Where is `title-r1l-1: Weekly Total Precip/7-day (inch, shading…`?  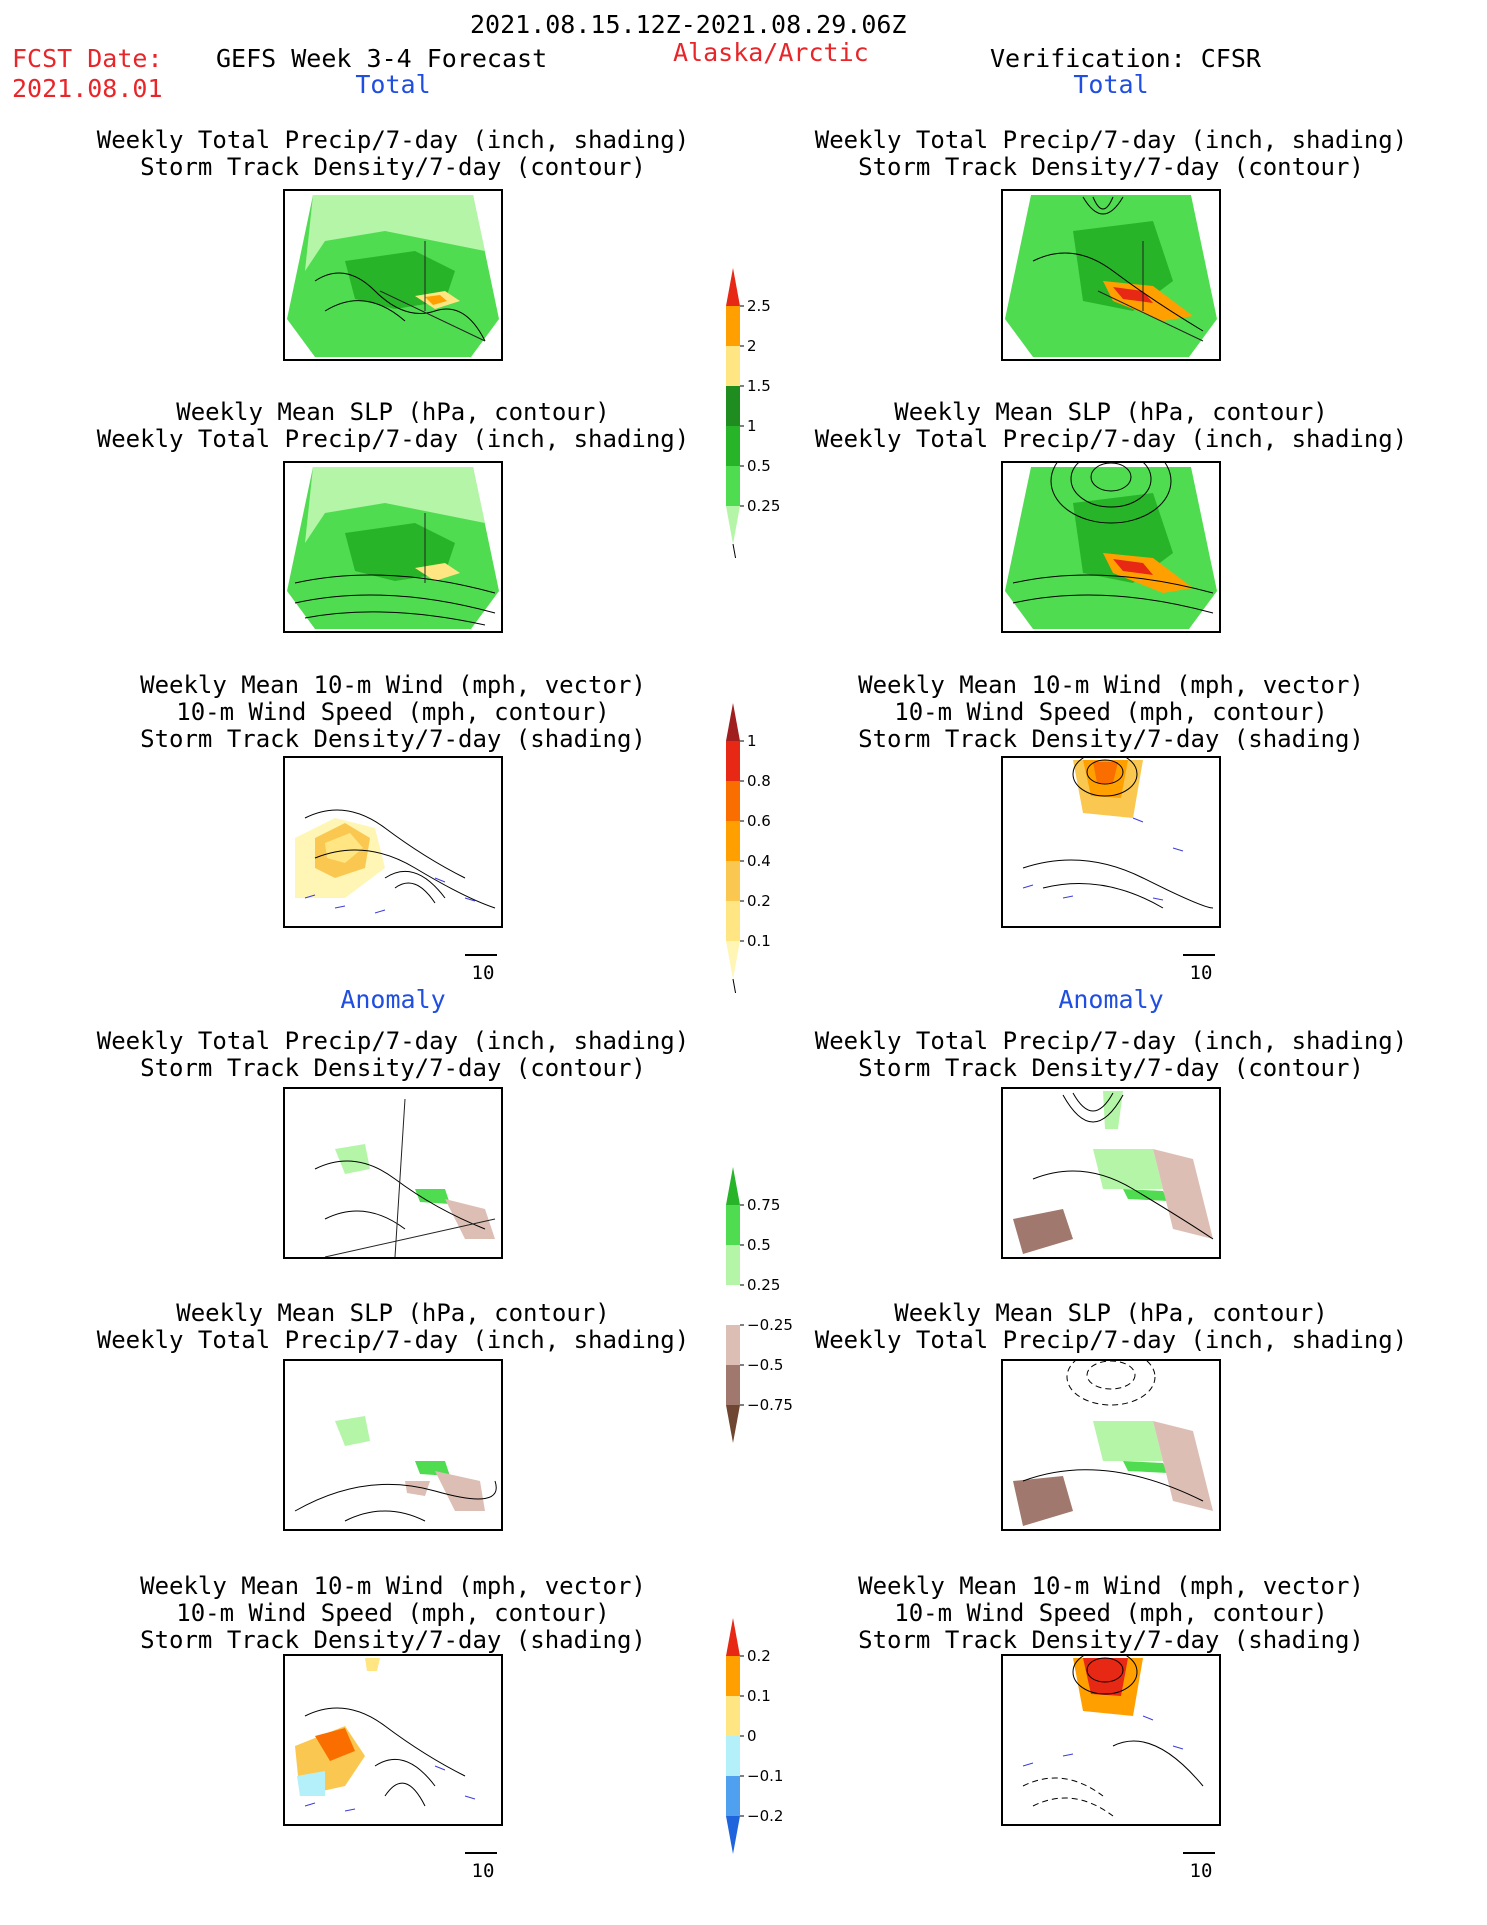 title-r1l-1: Weekly Total Precip/7-day (inch, shading… is located at coordinates (393, 140).